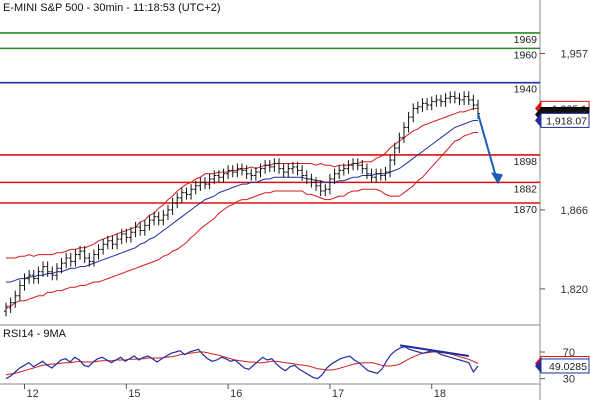  What do you see at coordinates (568, 367) in the screenshot?
I see `rsi-tag-label: 49.0285` at bounding box center [568, 367].